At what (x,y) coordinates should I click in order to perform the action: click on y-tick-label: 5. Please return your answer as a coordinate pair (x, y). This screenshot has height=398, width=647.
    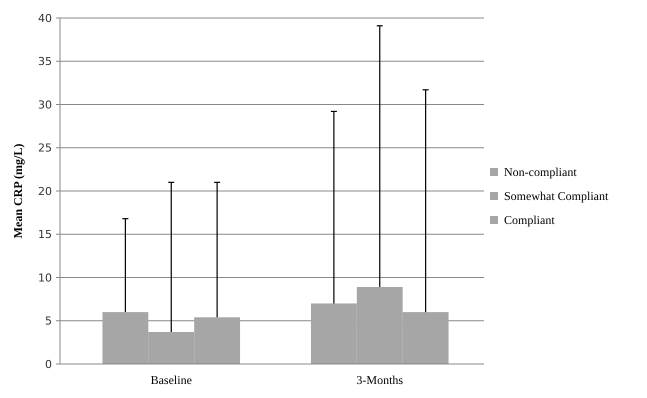
    Looking at the image, I should click on (48, 321).